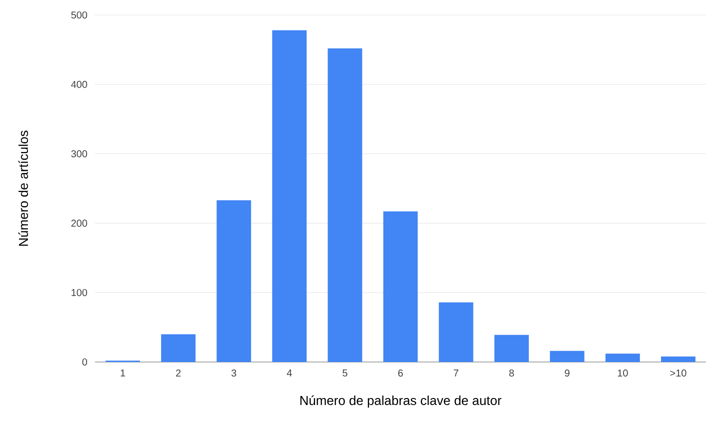 This screenshot has width=706, height=429. What do you see at coordinates (79, 223) in the screenshot?
I see `y-tick-label: 200` at bounding box center [79, 223].